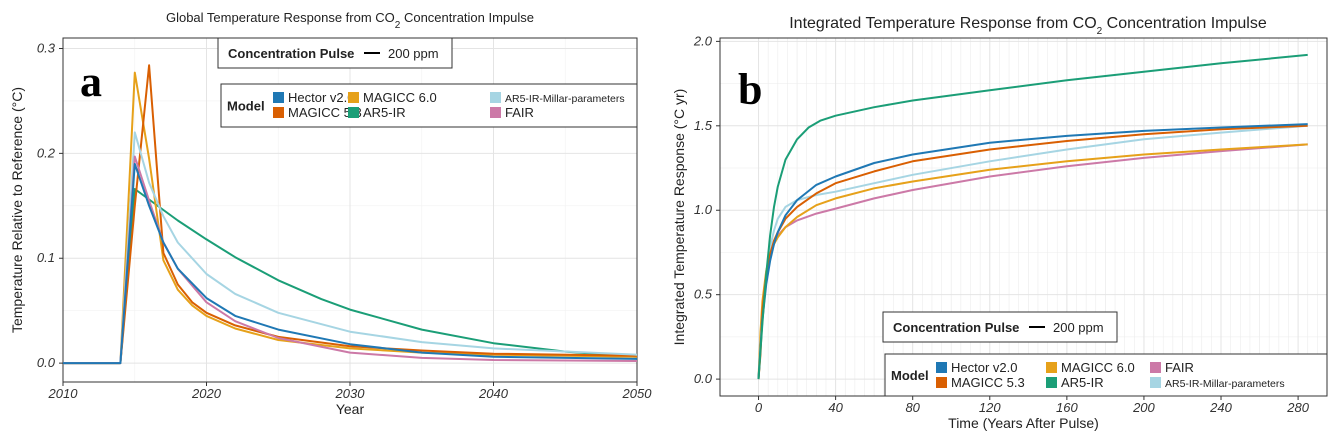  Describe the element at coordinates (703, 40) in the screenshot. I see `panel-b-y-tick-label: 2.0` at that location.